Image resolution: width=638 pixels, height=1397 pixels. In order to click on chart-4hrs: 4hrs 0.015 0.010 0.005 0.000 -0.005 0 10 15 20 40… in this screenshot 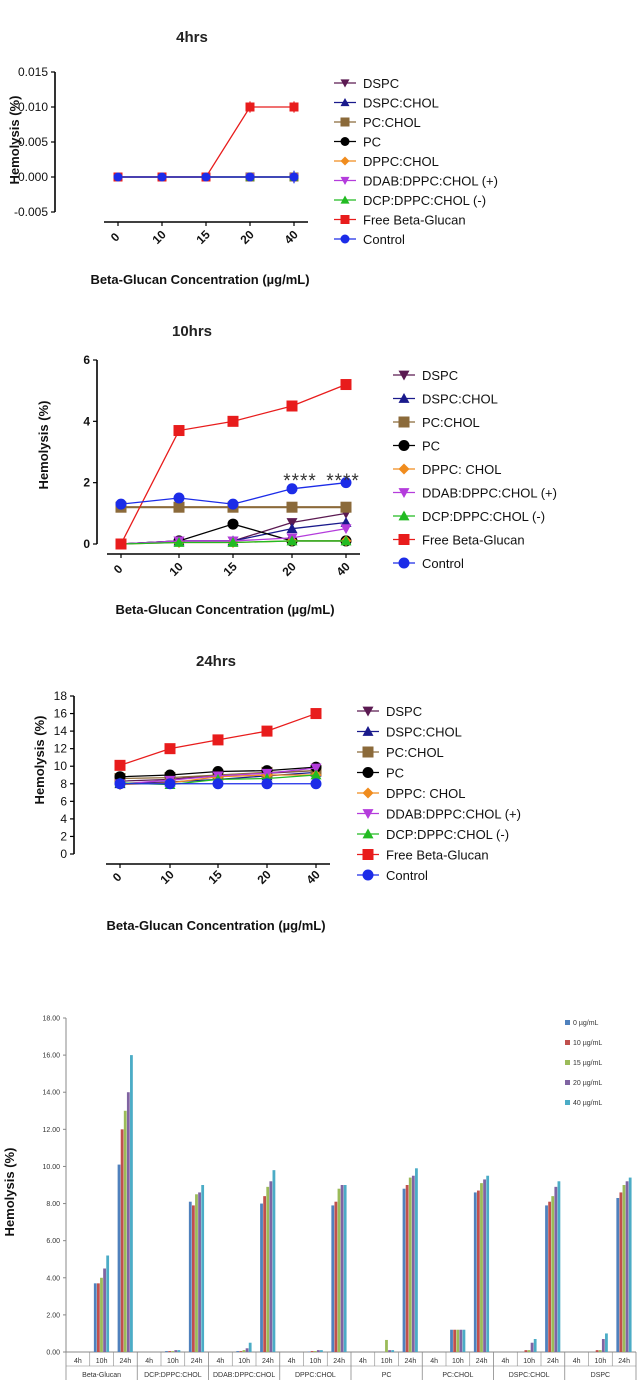, I will do `click(252, 158)`.